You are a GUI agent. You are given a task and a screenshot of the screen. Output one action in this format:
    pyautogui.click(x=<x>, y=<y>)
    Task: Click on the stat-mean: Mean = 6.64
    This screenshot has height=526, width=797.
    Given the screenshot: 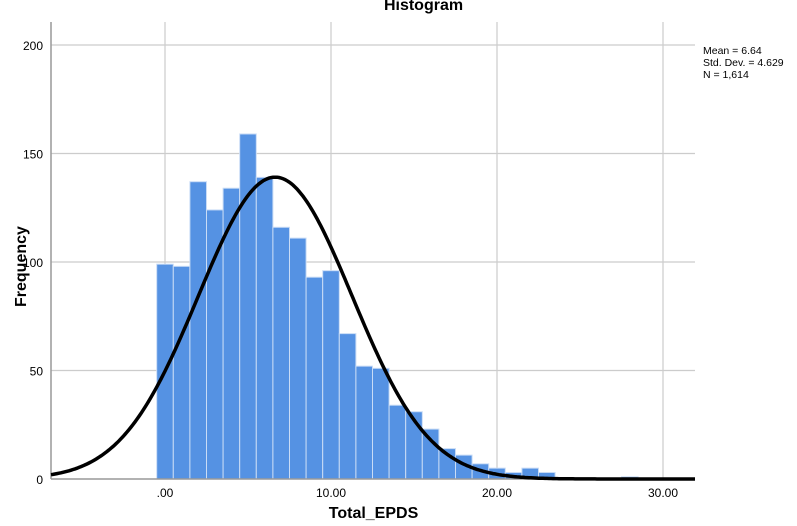 What is the action you would take?
    pyautogui.click(x=732, y=51)
    